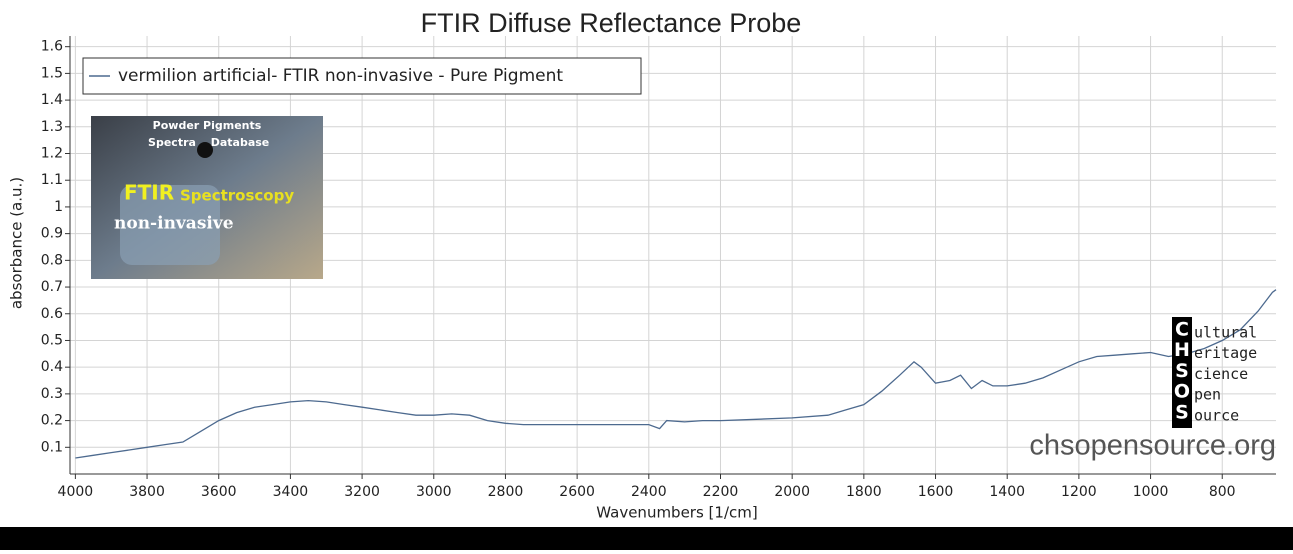  What do you see at coordinates (1225, 353) in the screenshot?
I see `logo-word: eritage` at bounding box center [1225, 353].